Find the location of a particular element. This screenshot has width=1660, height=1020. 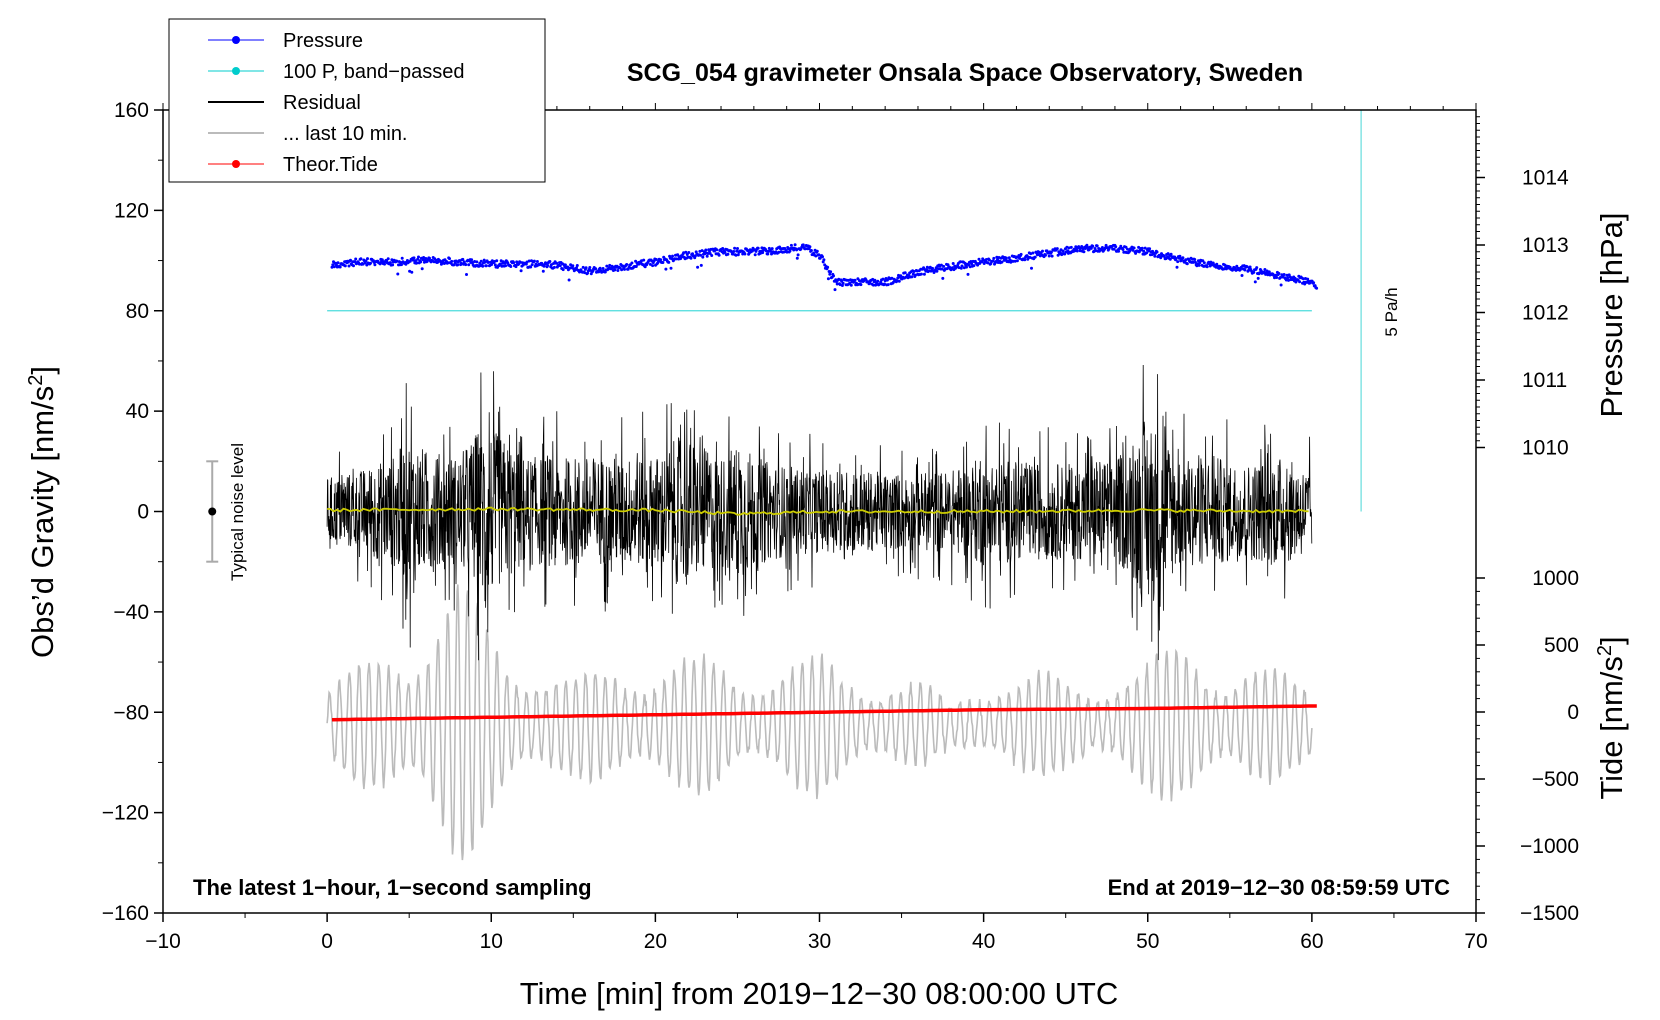

tide-tick-label: −1500 is located at coordinates (1549, 913).